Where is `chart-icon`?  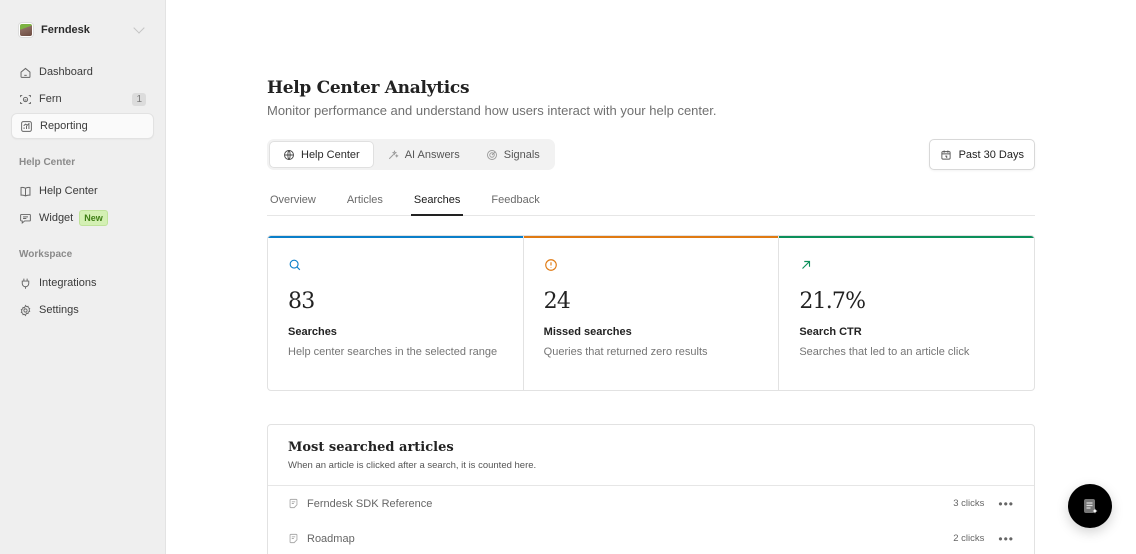
chart-icon is located at coordinates (26, 126).